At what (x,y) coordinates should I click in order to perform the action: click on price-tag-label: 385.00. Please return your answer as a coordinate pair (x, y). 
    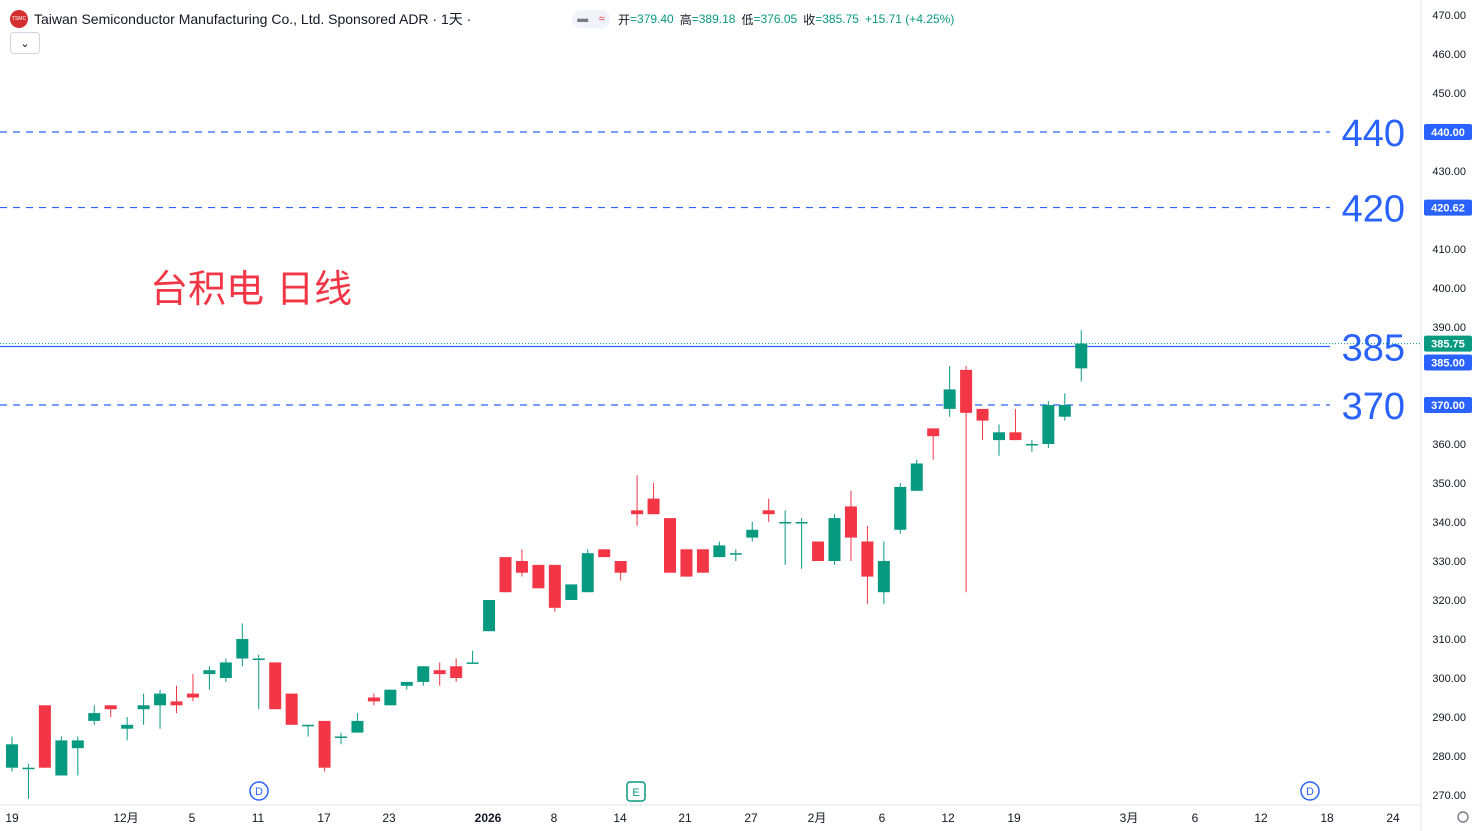
    Looking at the image, I should click on (1448, 364).